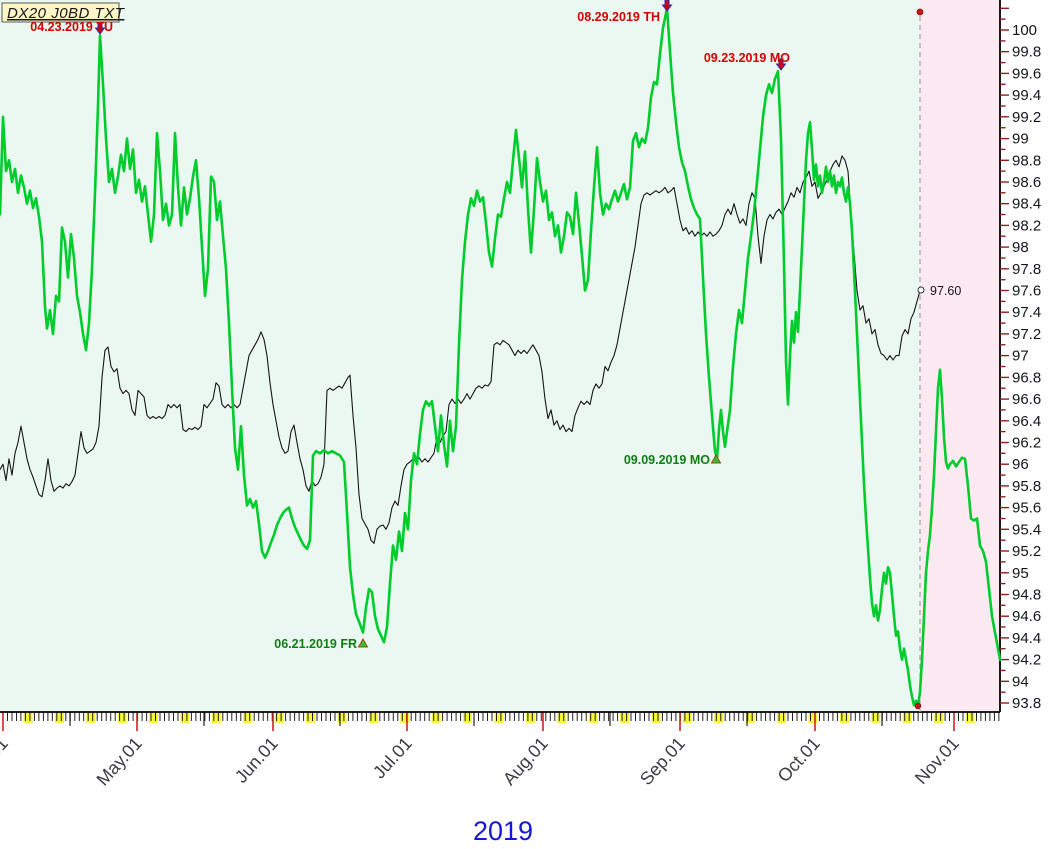 This screenshot has height=849, width=1063. I want to click on y-axis-tick-label: 96.8, so click(1026, 377).